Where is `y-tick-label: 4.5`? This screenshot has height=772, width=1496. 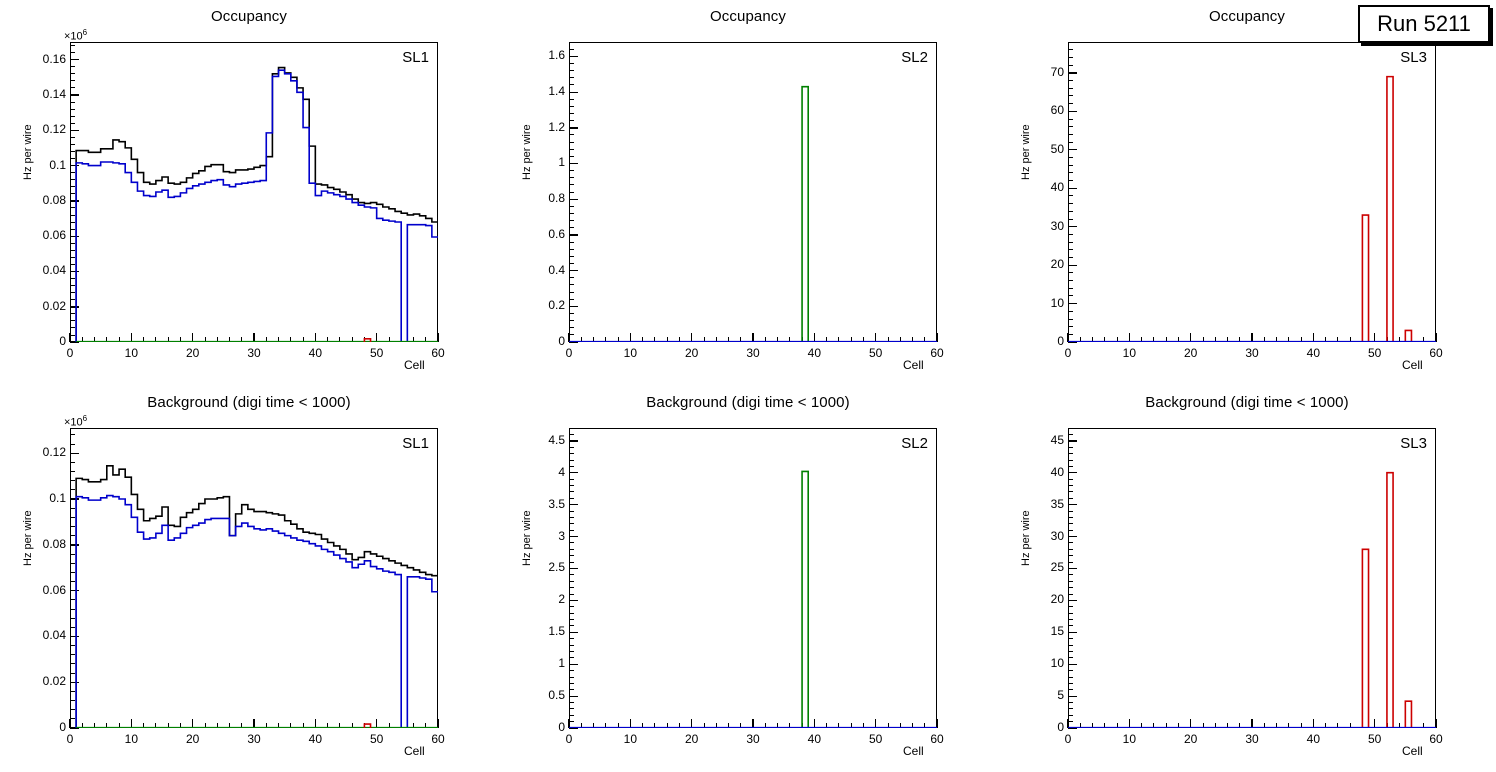 y-tick-label: 4.5 is located at coordinates (556, 439).